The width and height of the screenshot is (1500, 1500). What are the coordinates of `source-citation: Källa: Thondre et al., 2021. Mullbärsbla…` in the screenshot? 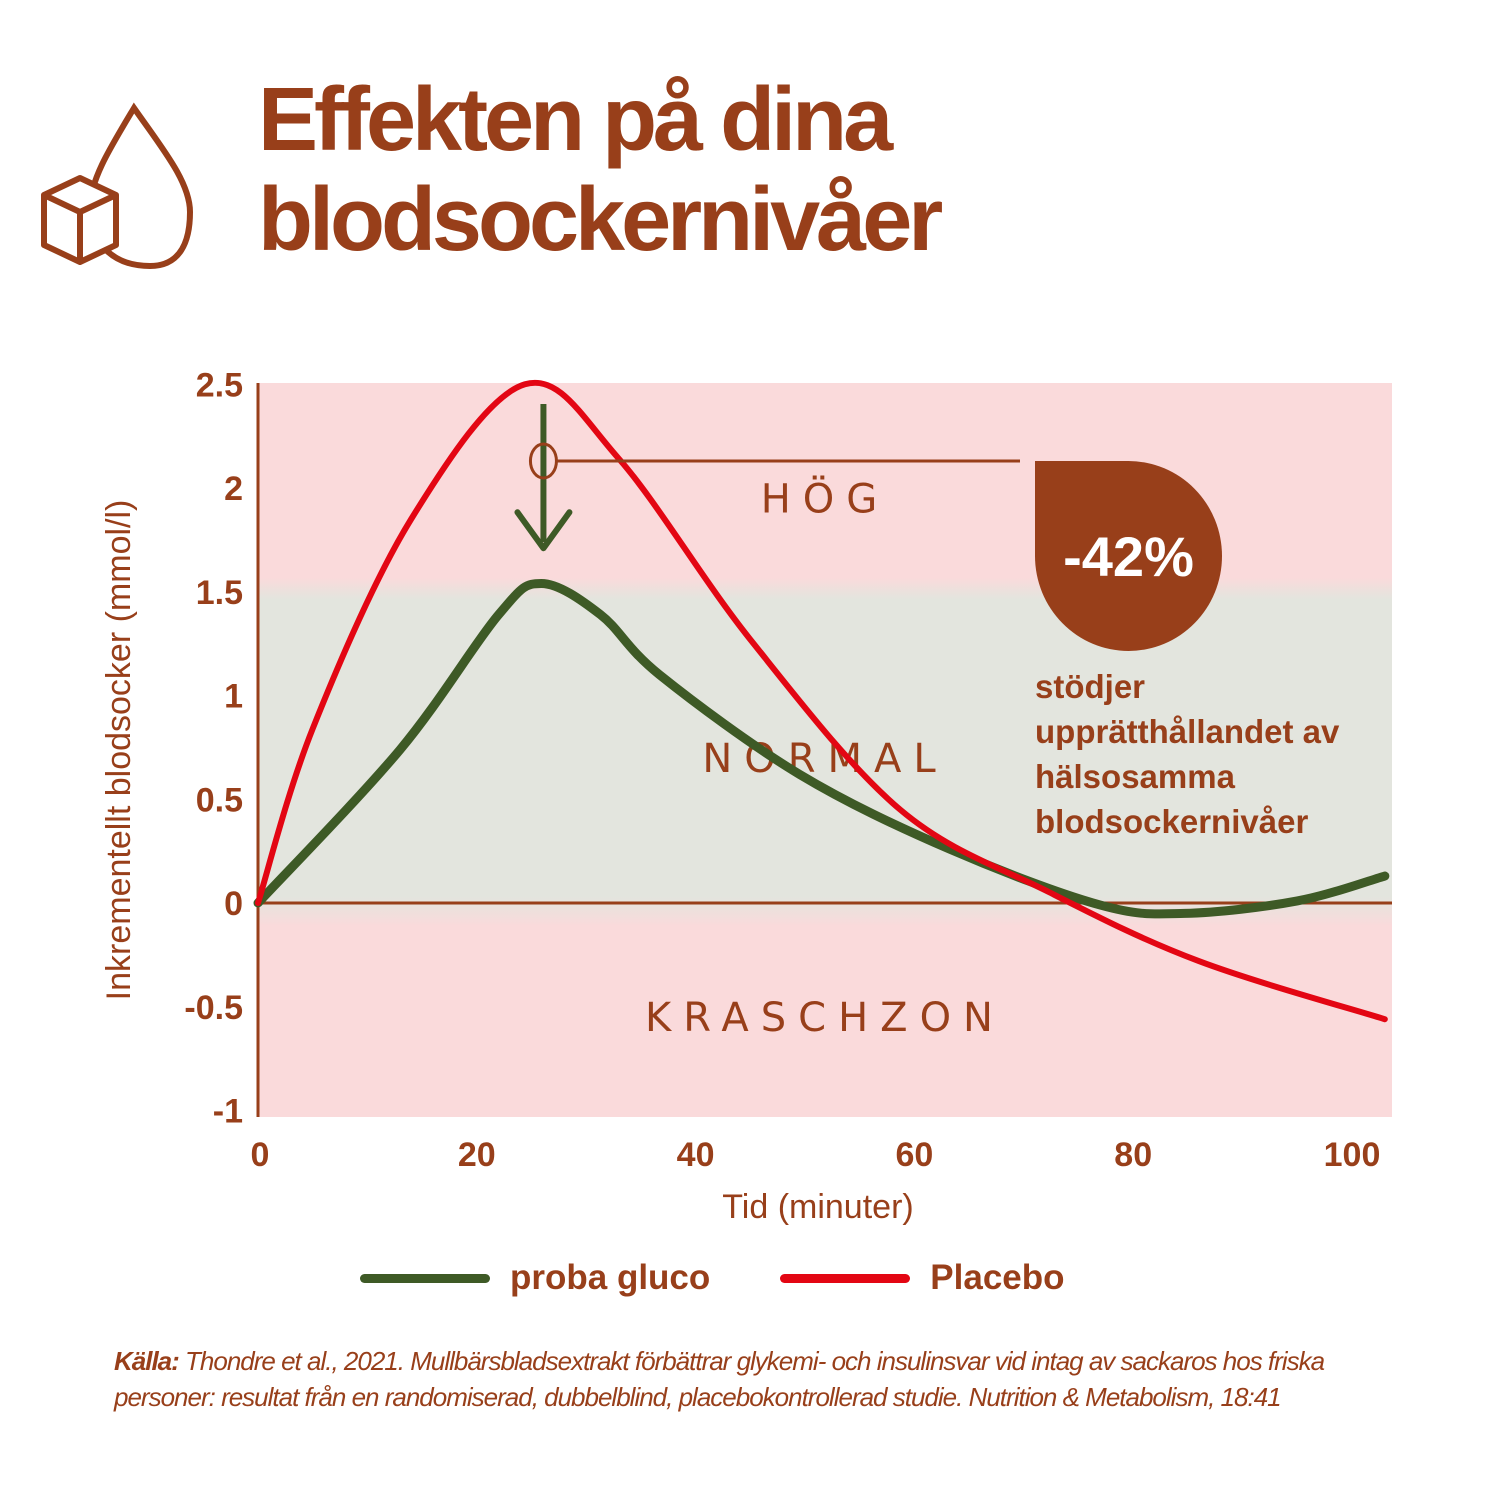 It's located at (744, 1379).